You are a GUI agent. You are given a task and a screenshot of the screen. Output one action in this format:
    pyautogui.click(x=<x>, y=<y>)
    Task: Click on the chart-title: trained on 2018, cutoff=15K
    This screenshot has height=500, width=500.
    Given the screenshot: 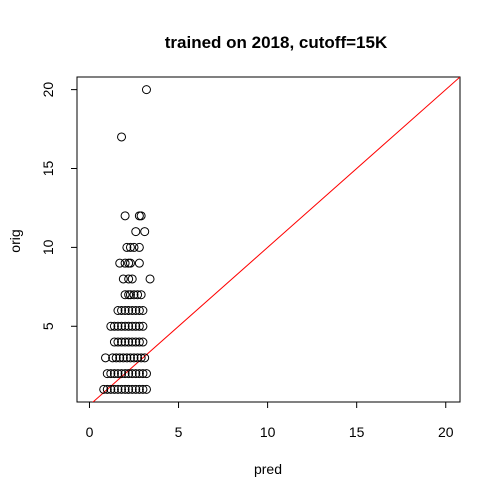 What is the action you would take?
    pyautogui.click(x=276, y=42)
    